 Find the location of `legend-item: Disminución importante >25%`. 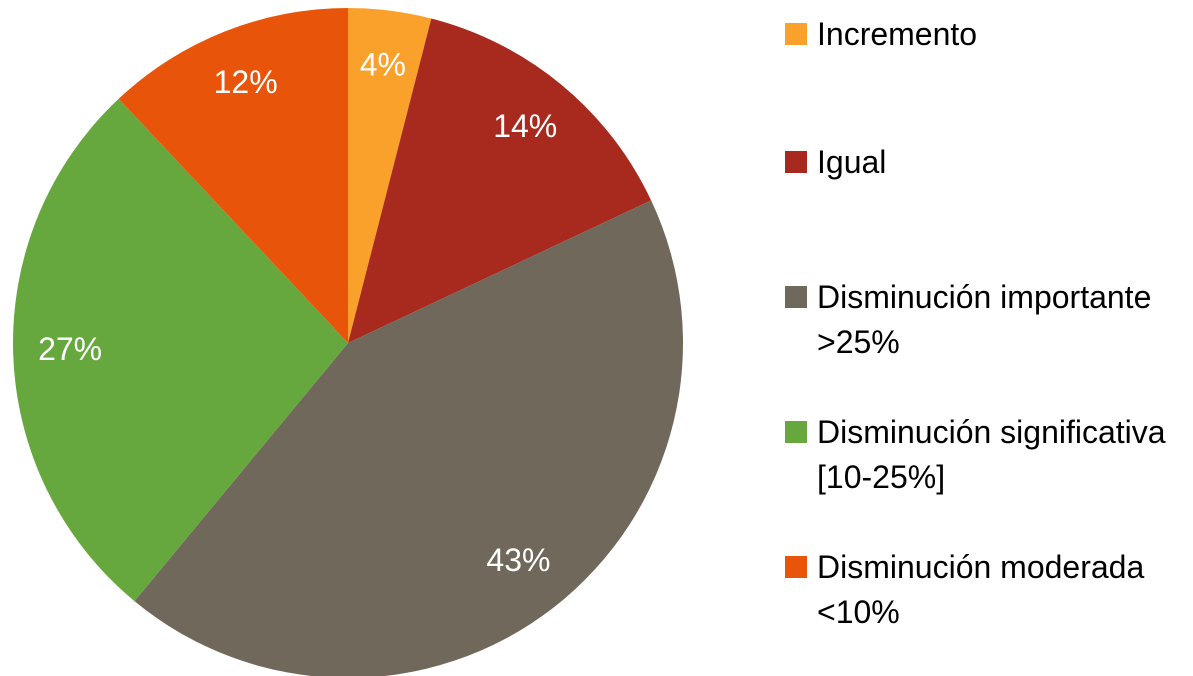

legend-item: Disminución importante >25% is located at coordinates (986, 320).